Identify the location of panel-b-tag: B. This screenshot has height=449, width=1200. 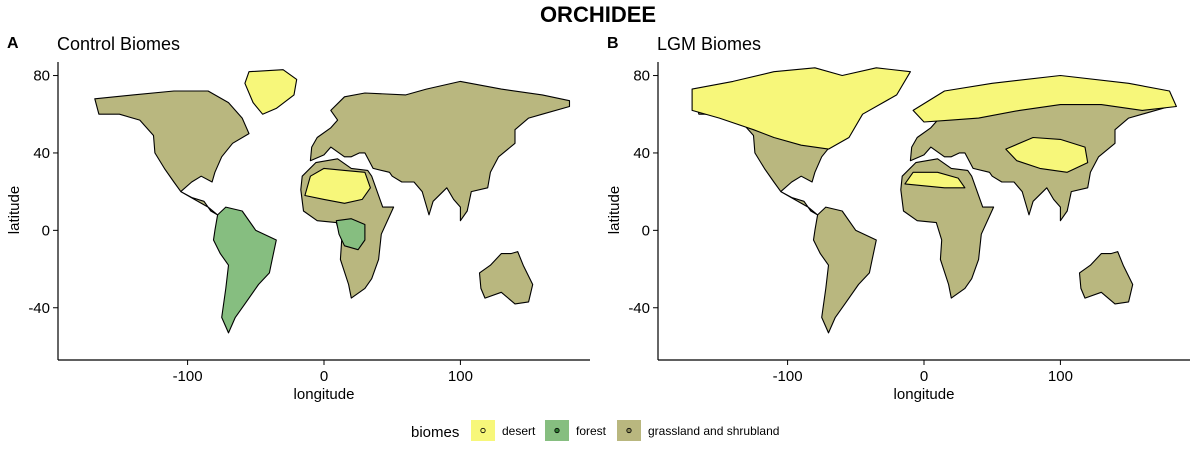
(613, 43).